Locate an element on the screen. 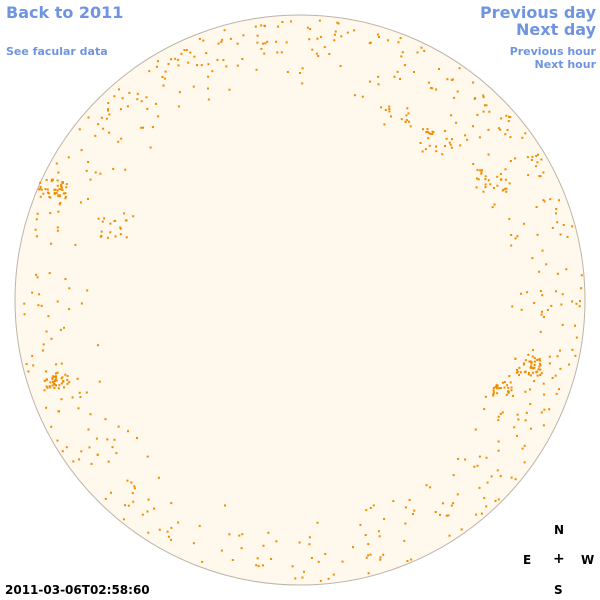 The image size is (600, 600). previous-hour-link: Previous hour is located at coordinates (552, 51).